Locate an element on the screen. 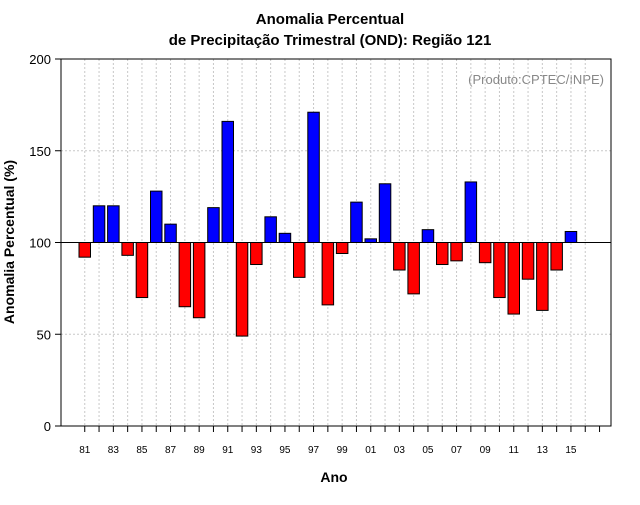  x-tick-label: 85 is located at coordinates (142, 450).